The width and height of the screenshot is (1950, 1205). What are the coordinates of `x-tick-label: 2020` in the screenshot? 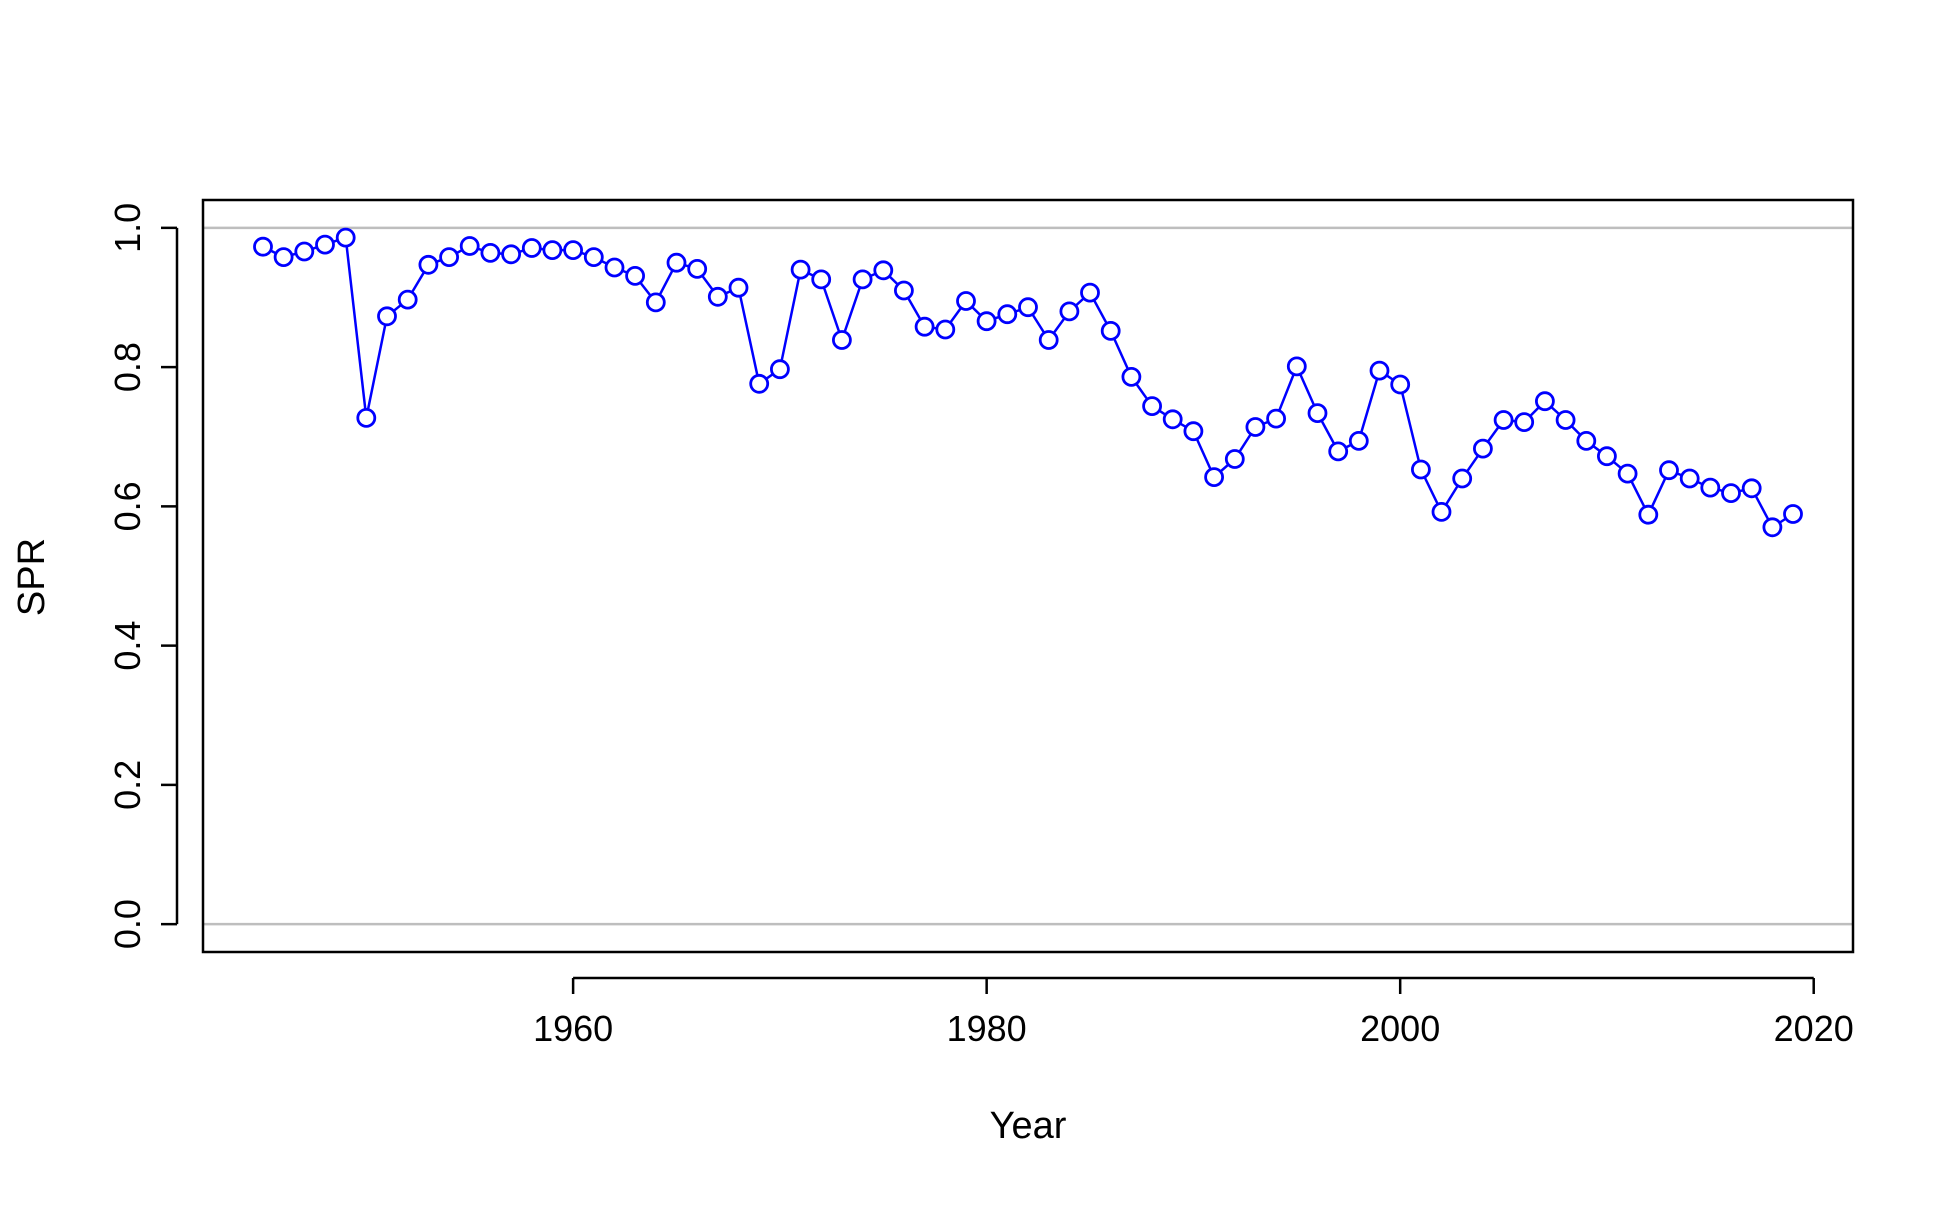 It's located at (1814, 1028).